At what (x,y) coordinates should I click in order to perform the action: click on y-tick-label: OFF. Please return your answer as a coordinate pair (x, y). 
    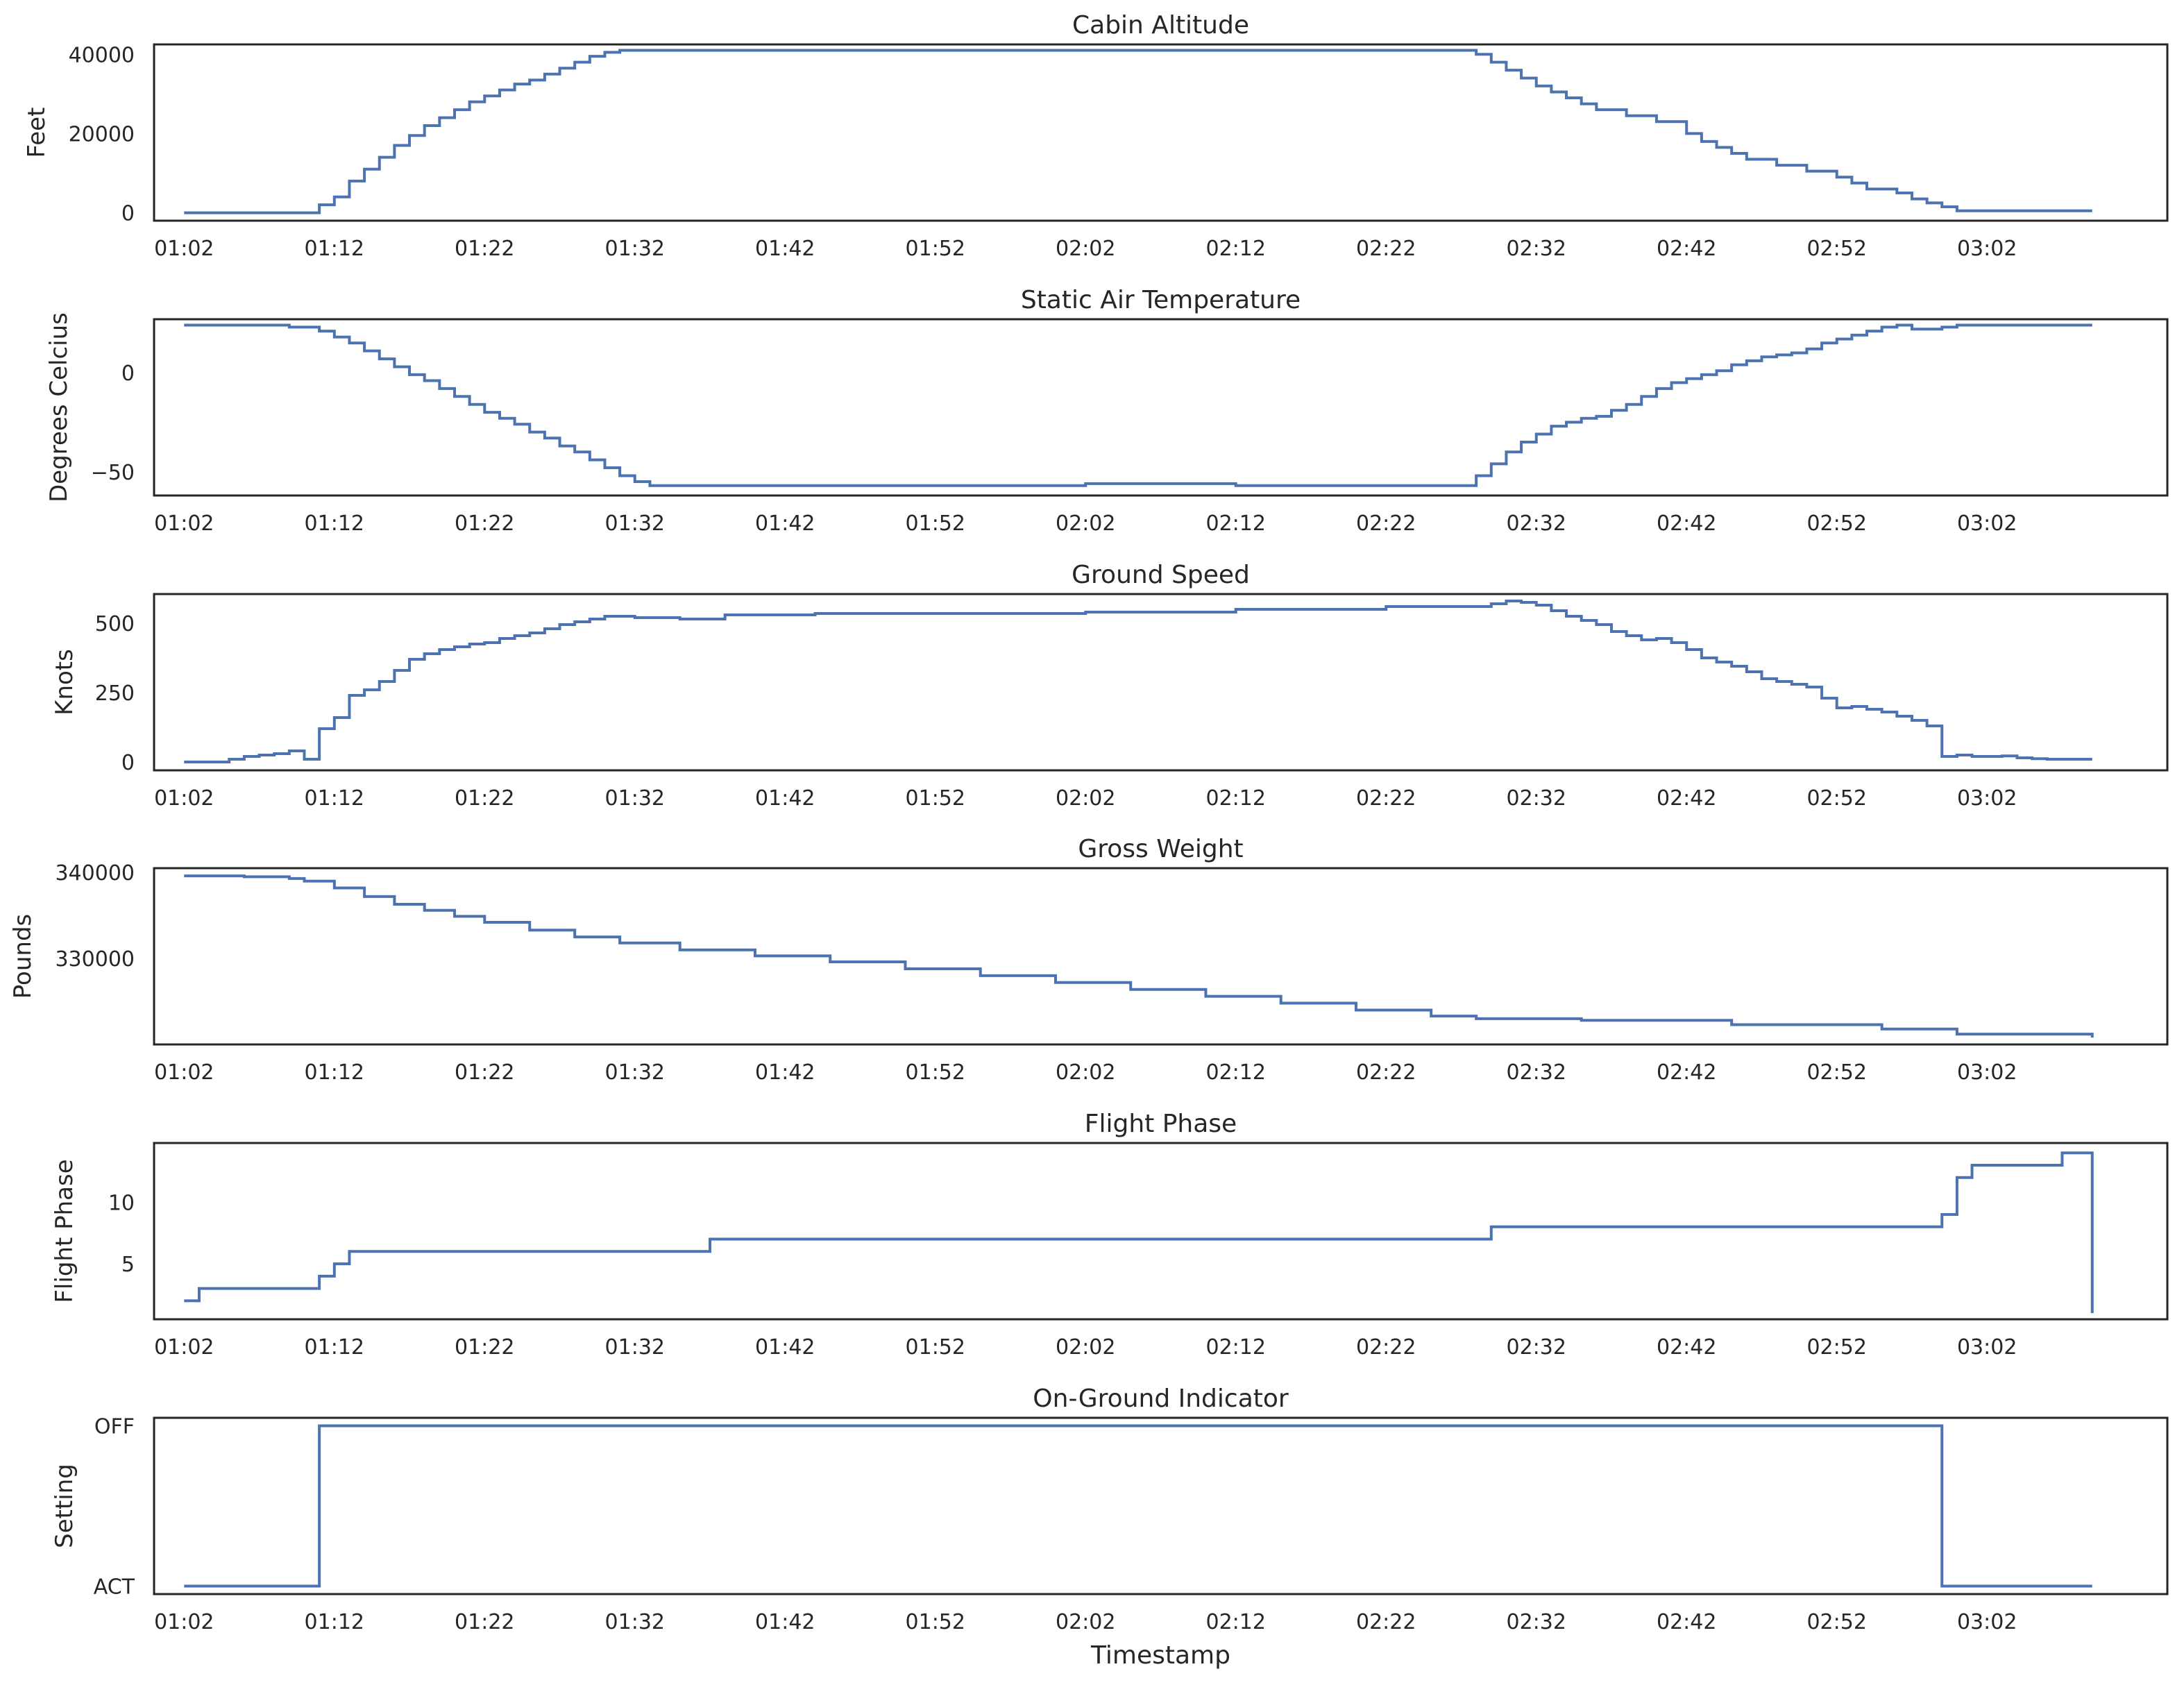
    Looking at the image, I should click on (114, 1427).